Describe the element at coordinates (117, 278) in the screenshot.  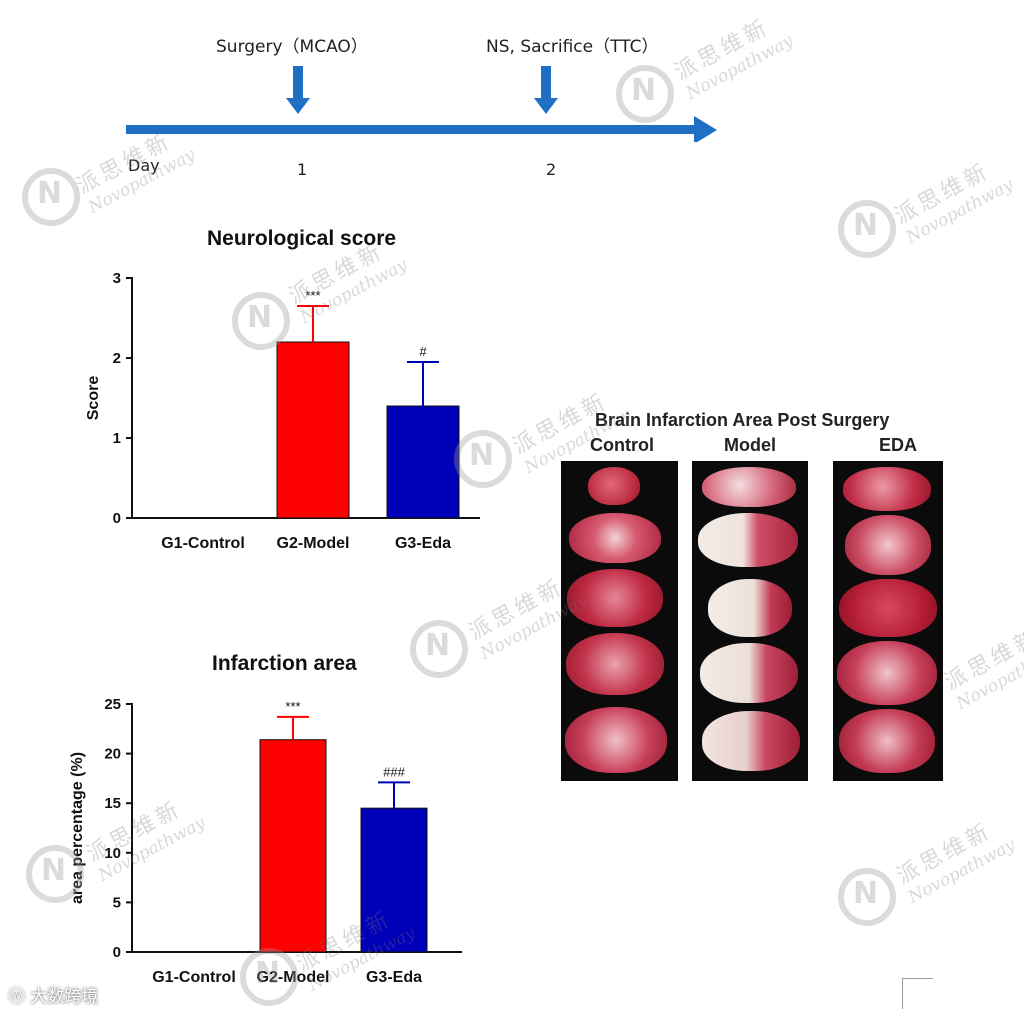
I see `y-tick-label: 3` at that location.